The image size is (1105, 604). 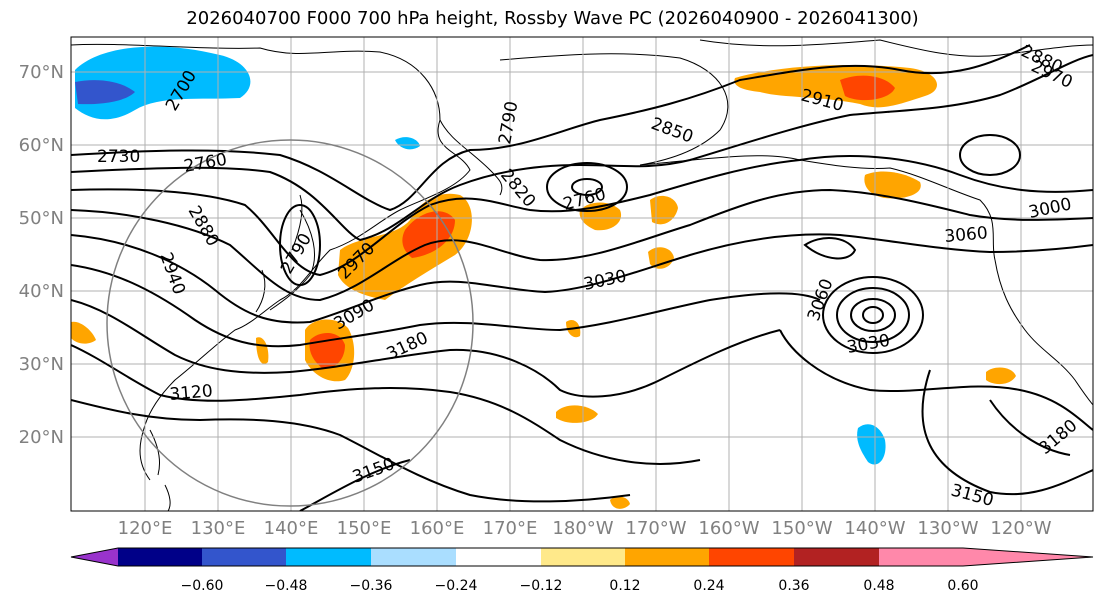 What do you see at coordinates (105, 92) in the screenshot?
I see `negative-anomaly-core` at bounding box center [105, 92].